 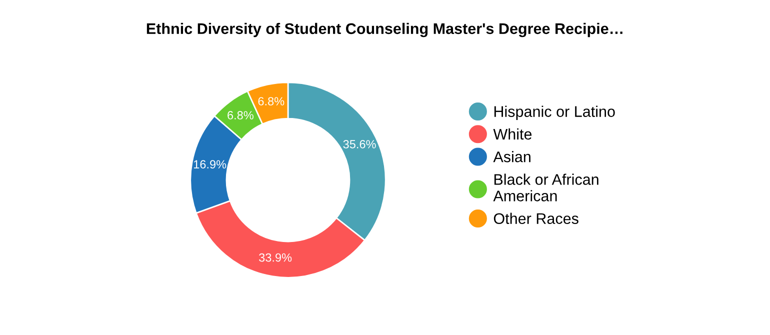 I want to click on data-label: 16.9%, so click(x=210, y=164).